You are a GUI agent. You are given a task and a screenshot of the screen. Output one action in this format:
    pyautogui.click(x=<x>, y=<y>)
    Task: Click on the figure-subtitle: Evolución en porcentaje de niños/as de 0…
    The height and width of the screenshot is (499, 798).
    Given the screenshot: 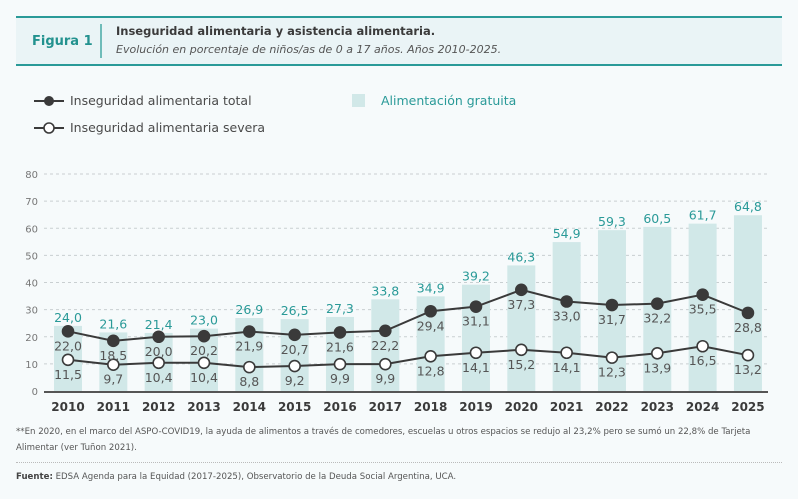 What is the action you would take?
    pyautogui.click(x=309, y=49)
    